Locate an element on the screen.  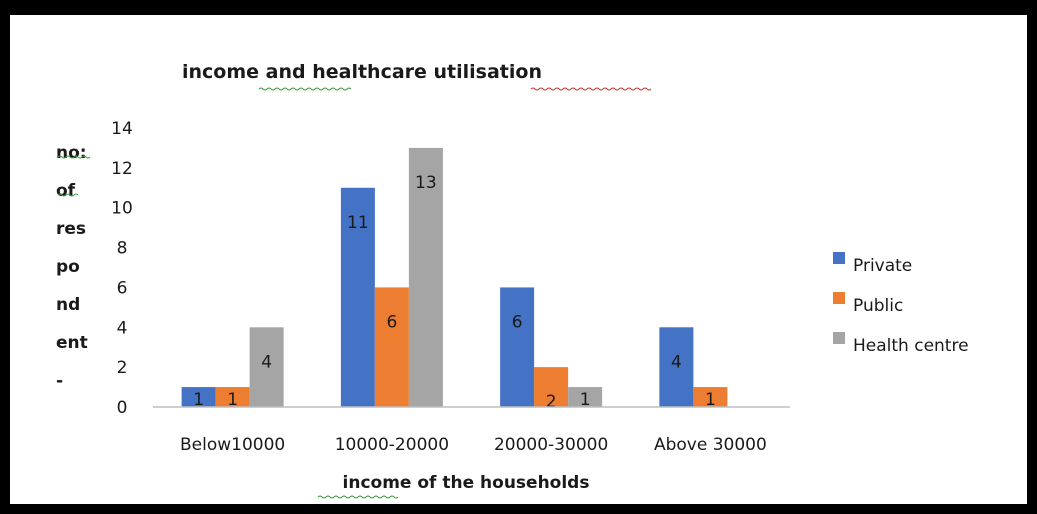
y-tick-label: 10 is located at coordinates (122, 209).